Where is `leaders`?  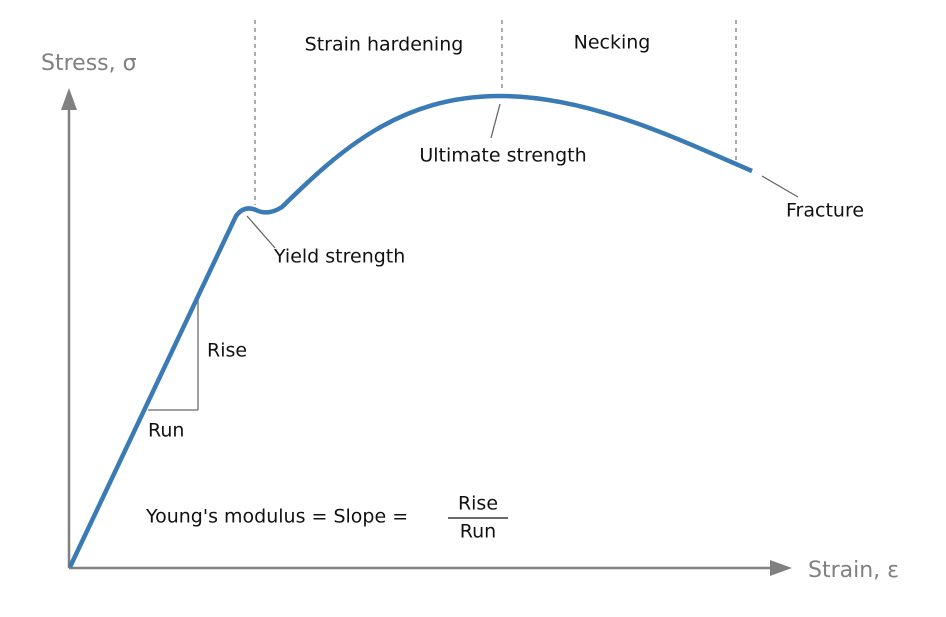
leaders is located at coordinates (522, 176).